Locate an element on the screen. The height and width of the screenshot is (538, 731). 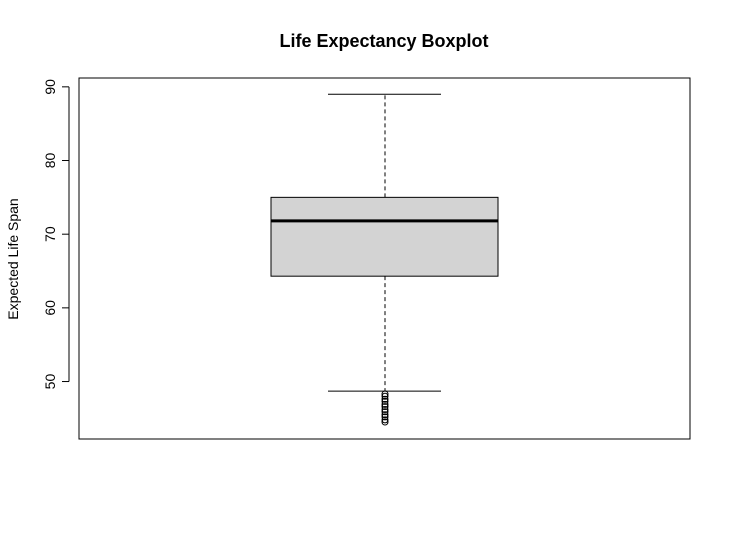
y-axis: 50 60 70 80 90 is located at coordinates (56, 234).